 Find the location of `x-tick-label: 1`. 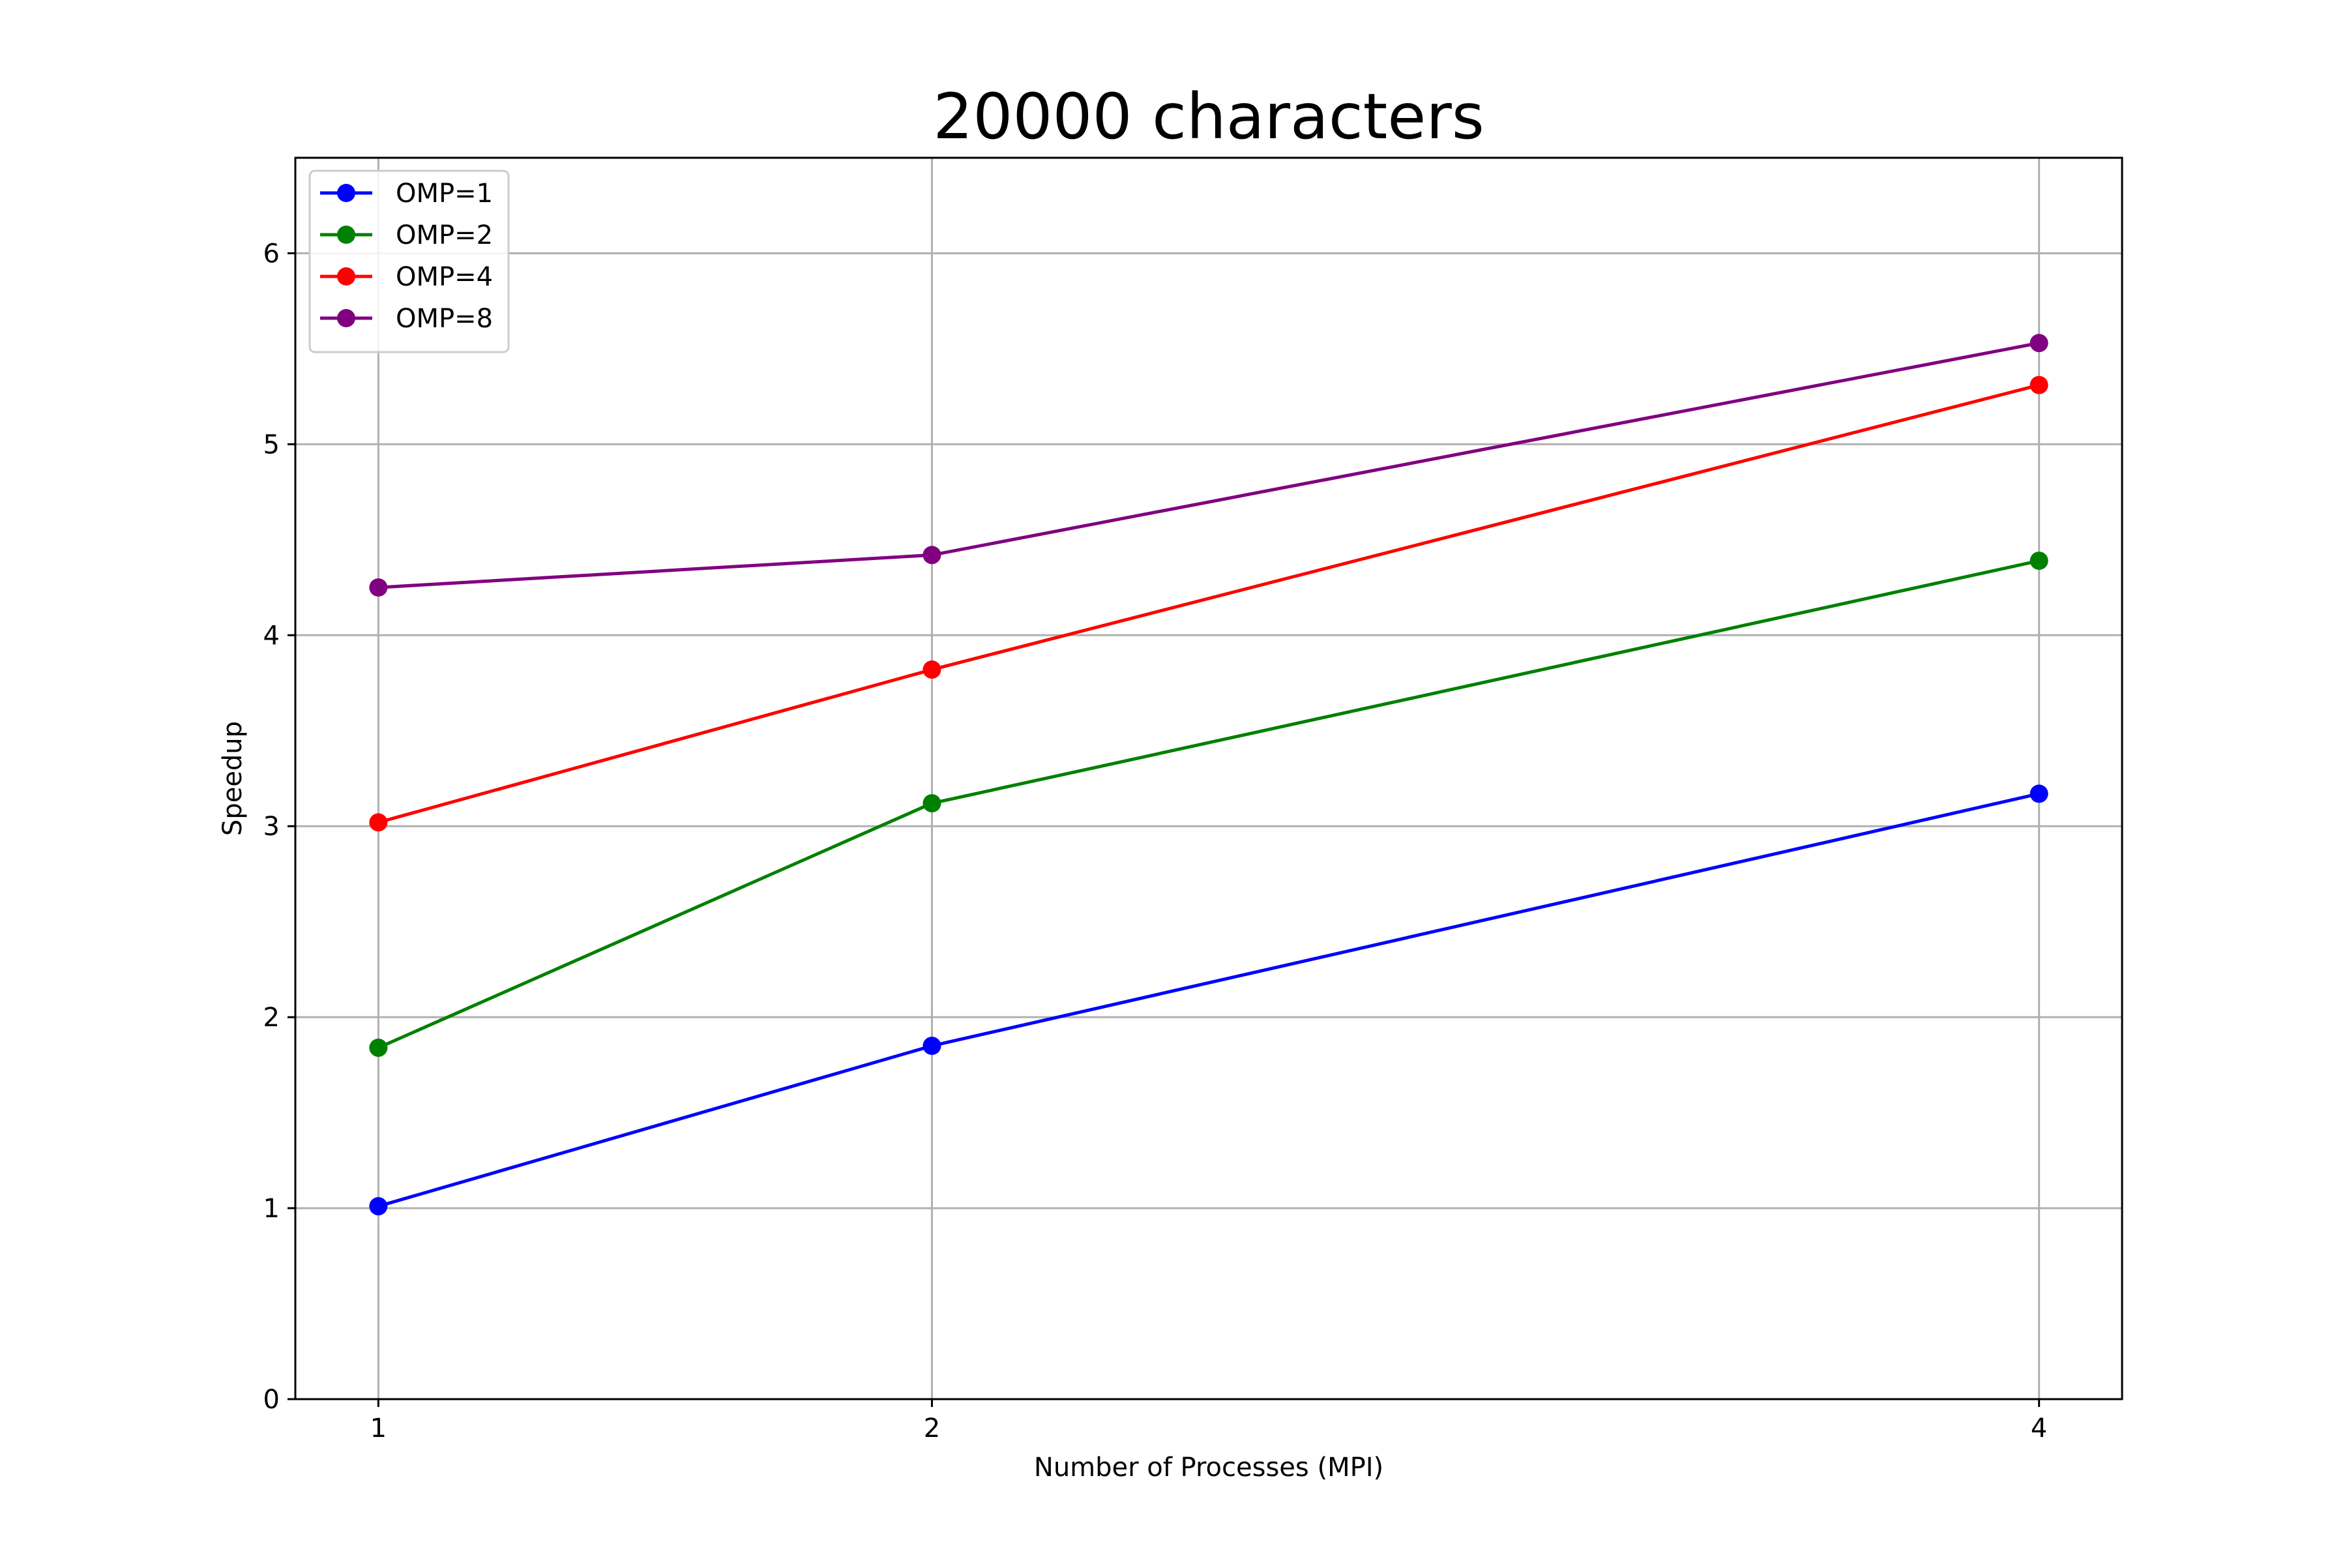

x-tick-label: 1 is located at coordinates (378, 1428).